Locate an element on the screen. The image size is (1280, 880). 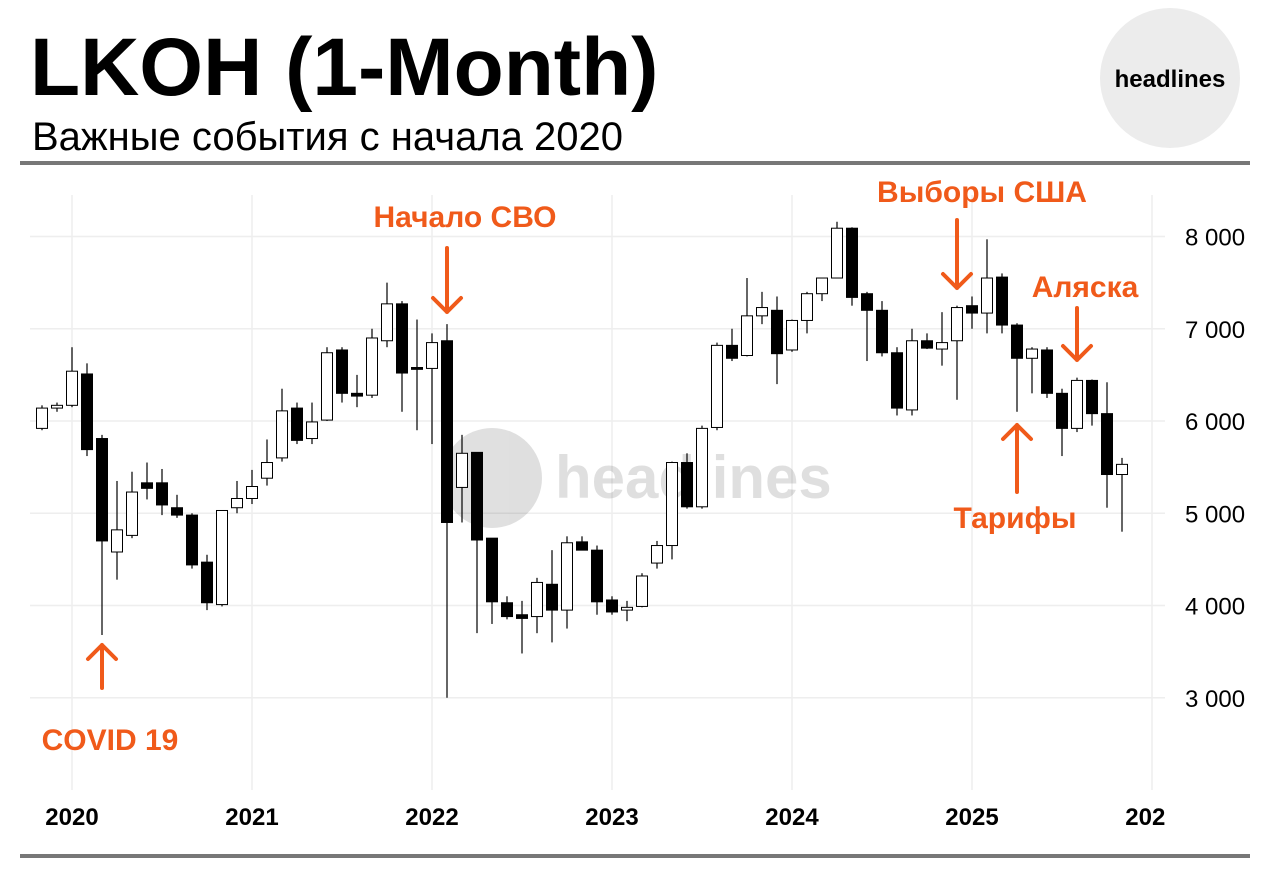
watermark: headlines is located at coordinates (637, 478).